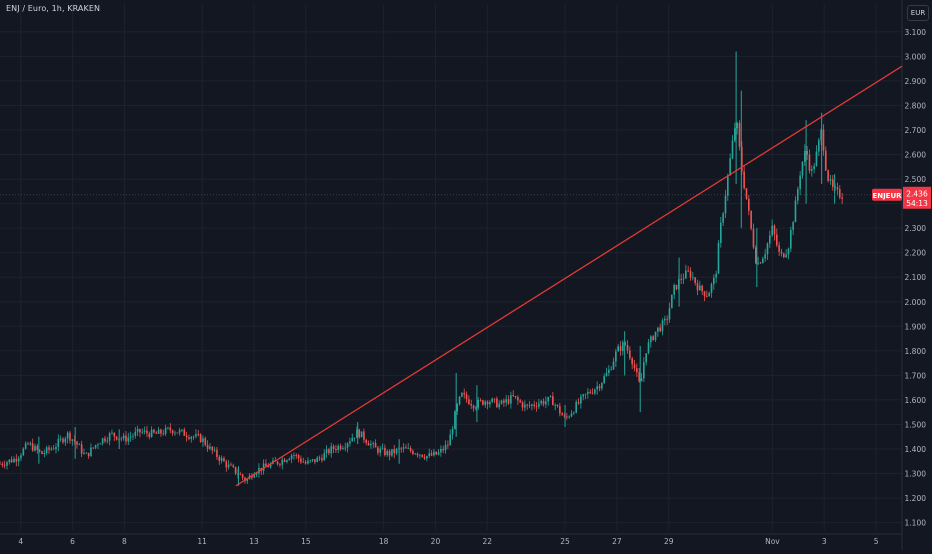 The height and width of the screenshot is (554, 932). What do you see at coordinates (918, 13) in the screenshot?
I see `currency-button: EUR` at bounding box center [918, 13].